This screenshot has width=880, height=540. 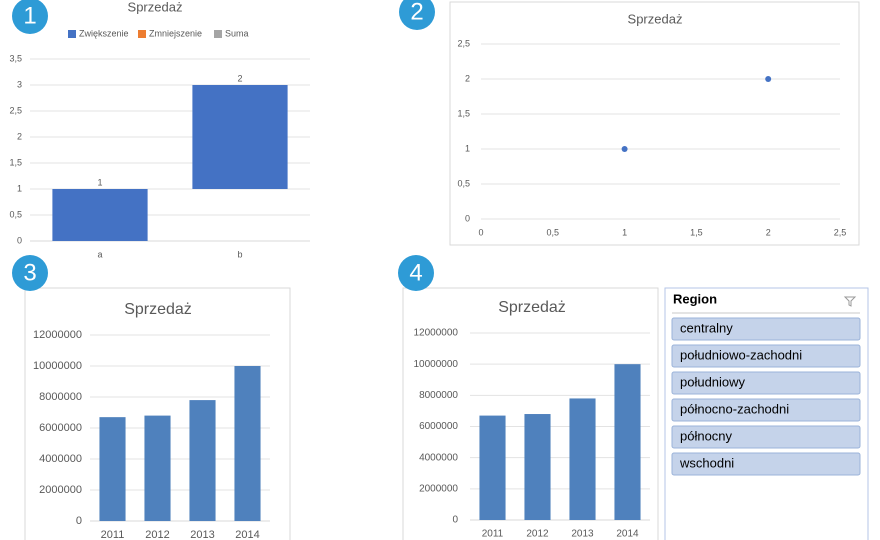 What do you see at coordinates (104, 33) in the screenshot?
I see `legend-label: Zwiększenie` at bounding box center [104, 33].